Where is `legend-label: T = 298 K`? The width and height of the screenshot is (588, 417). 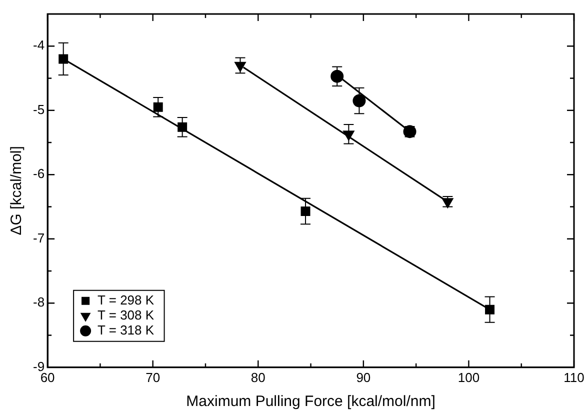
legend-label: T = 298 K is located at coordinates (126, 300).